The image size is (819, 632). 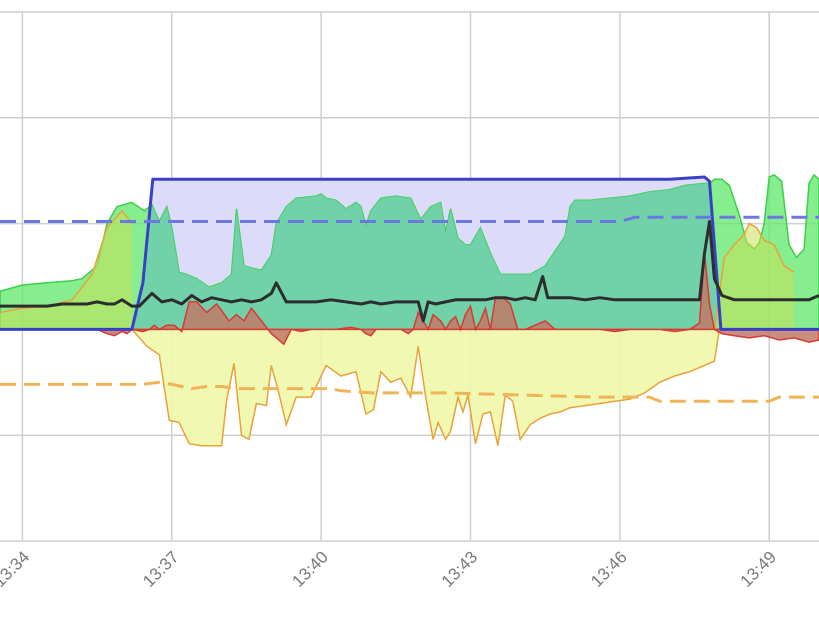 I want to click on series-red-area, so click(x=409, y=299).